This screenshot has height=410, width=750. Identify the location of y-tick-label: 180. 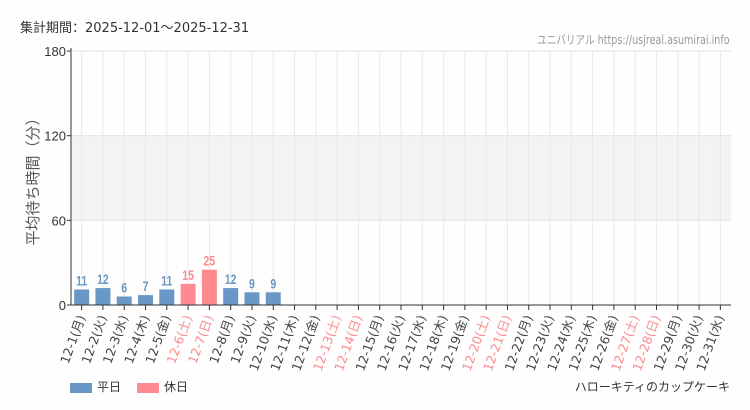
(55, 51).